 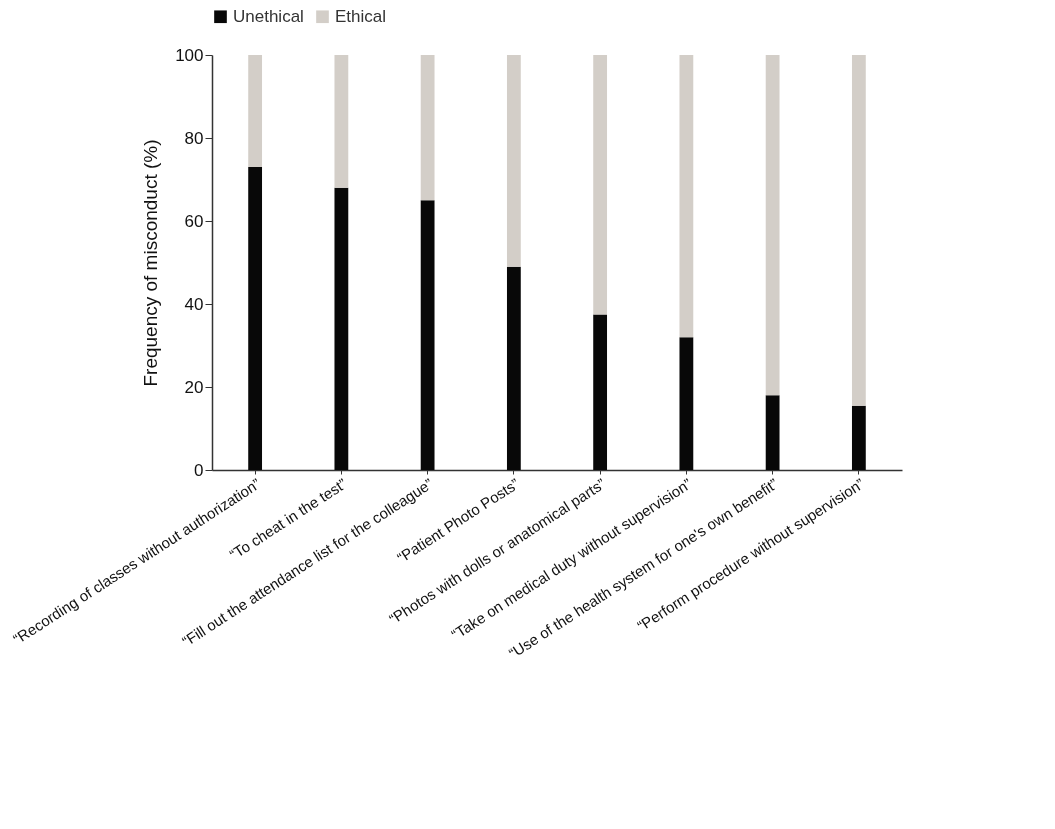 What do you see at coordinates (268, 16) in the screenshot?
I see `legend-label: Unethical` at bounding box center [268, 16].